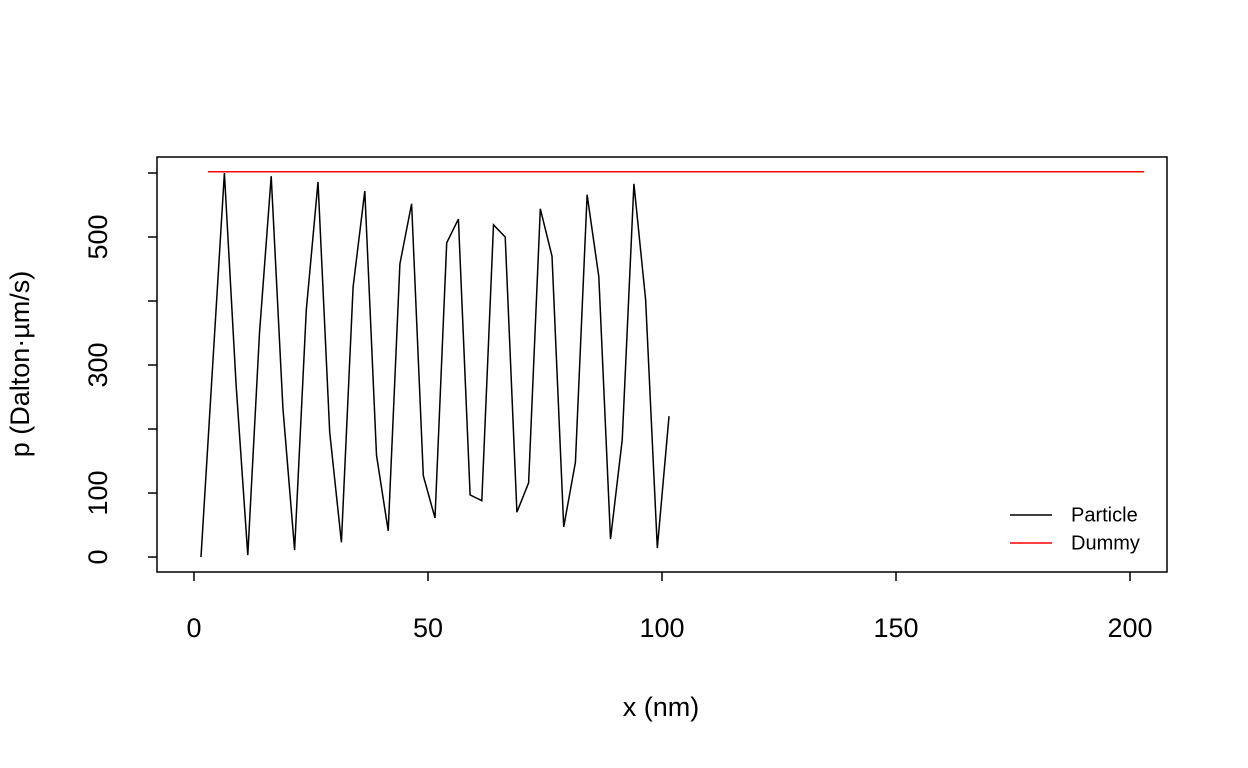 Image resolution: width=1248 pixels, height=768 pixels. Describe the element at coordinates (895, 628) in the screenshot. I see `x-tick-label: 150` at that location.